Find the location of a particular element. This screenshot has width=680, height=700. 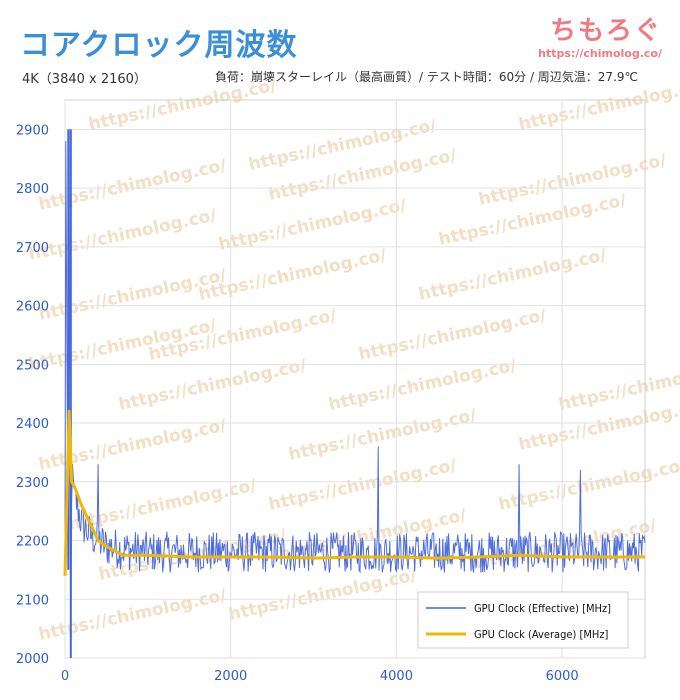

legend-label: GPU Clock (Average) [MHz] is located at coordinates (541, 634).